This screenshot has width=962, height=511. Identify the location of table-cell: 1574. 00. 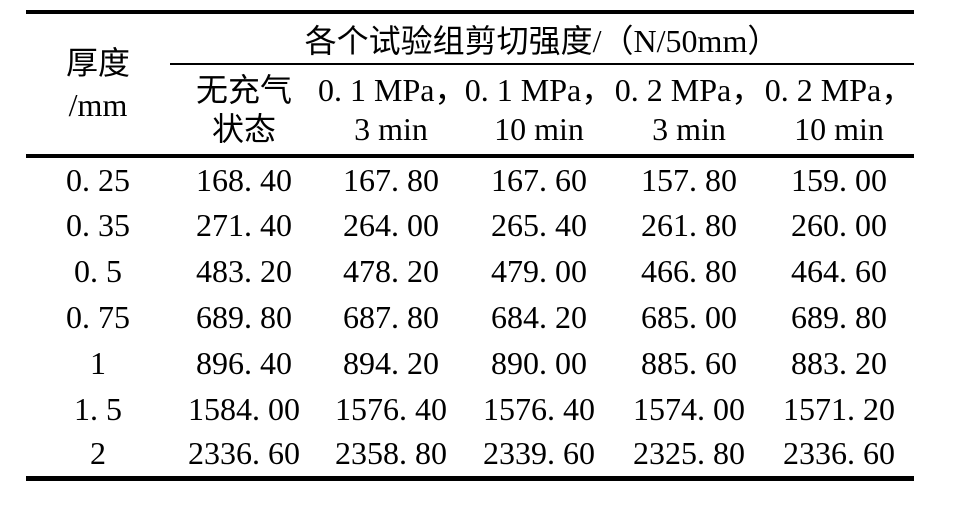
(689, 408).